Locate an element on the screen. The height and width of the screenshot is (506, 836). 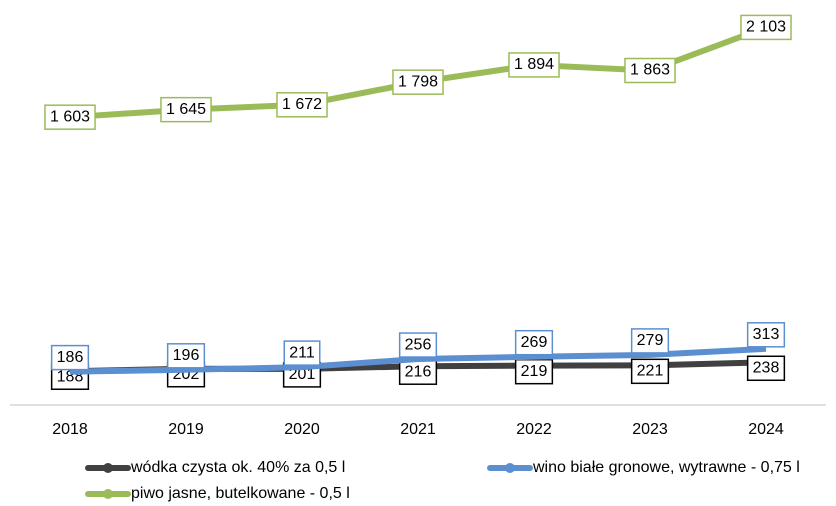
data-label-text: 1 894 is located at coordinates (534, 64).